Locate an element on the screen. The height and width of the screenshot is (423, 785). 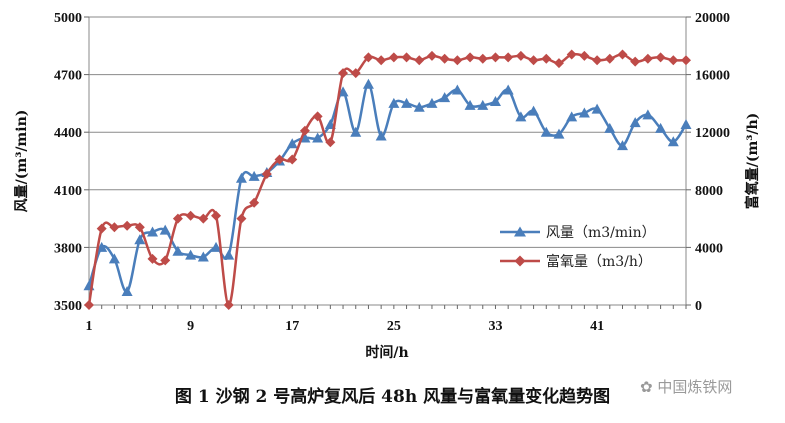
x-tick-label: 41 is located at coordinates (597, 326).